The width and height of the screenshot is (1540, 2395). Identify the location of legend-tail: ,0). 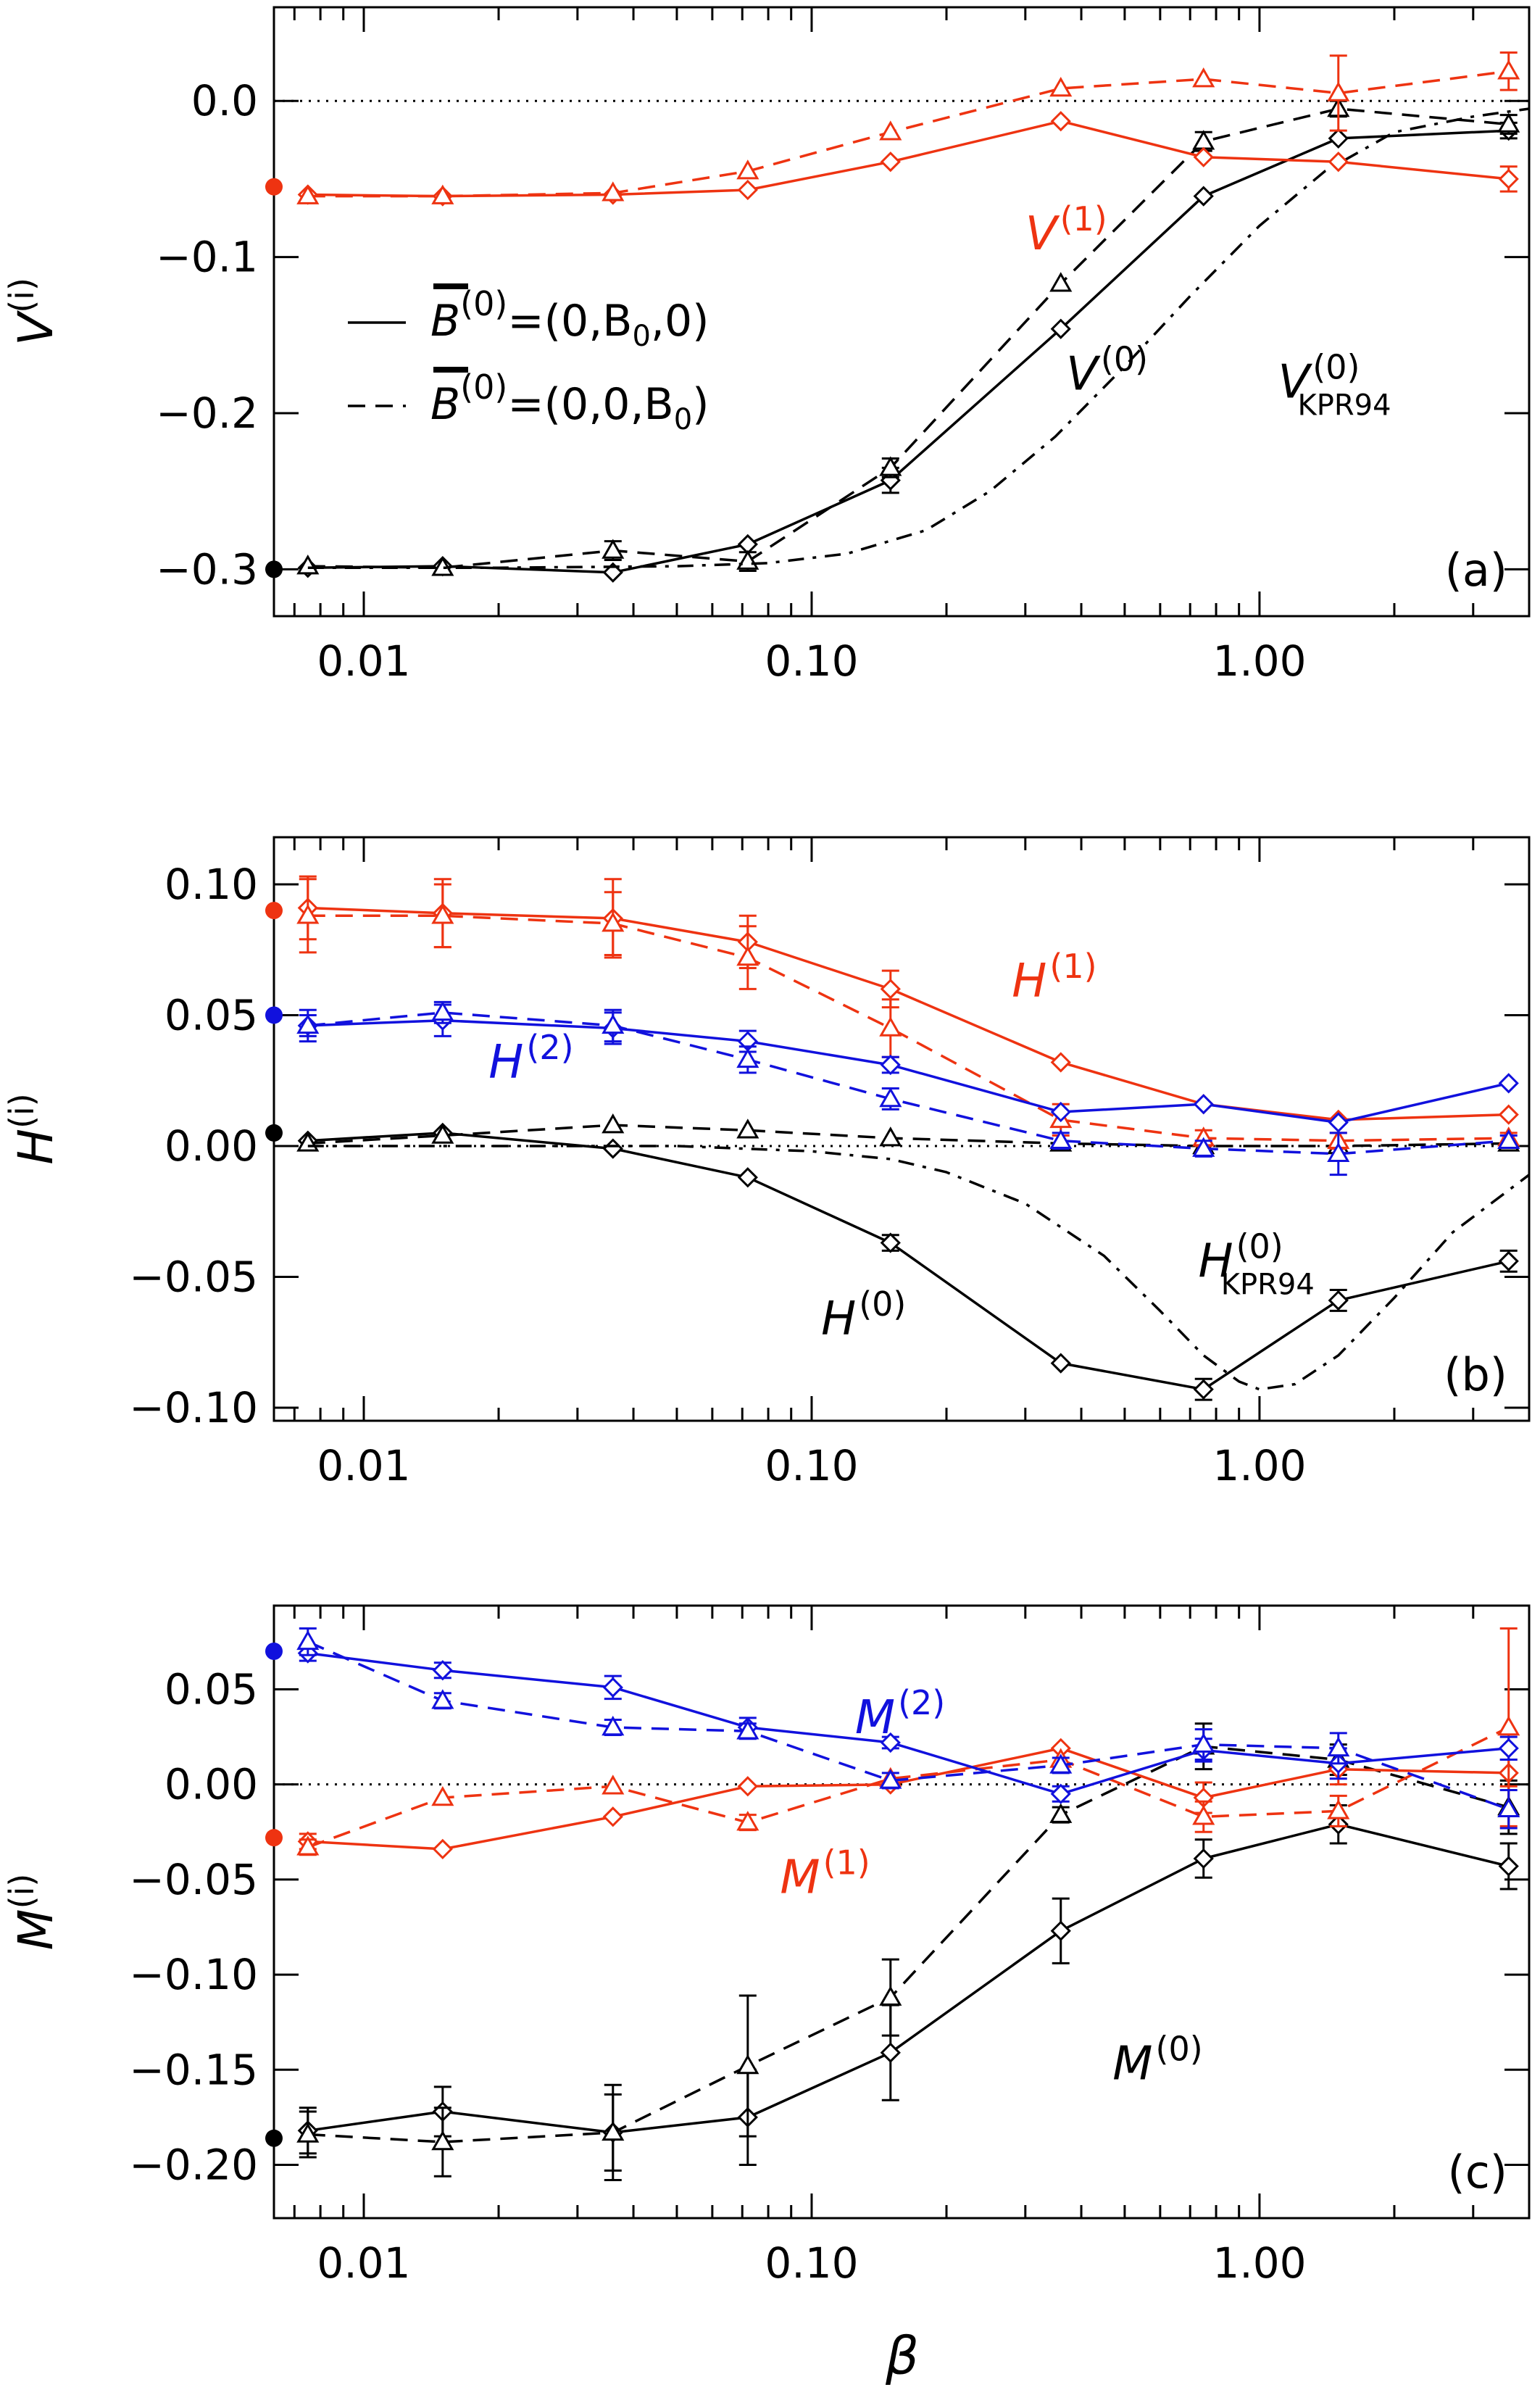
(680, 321).